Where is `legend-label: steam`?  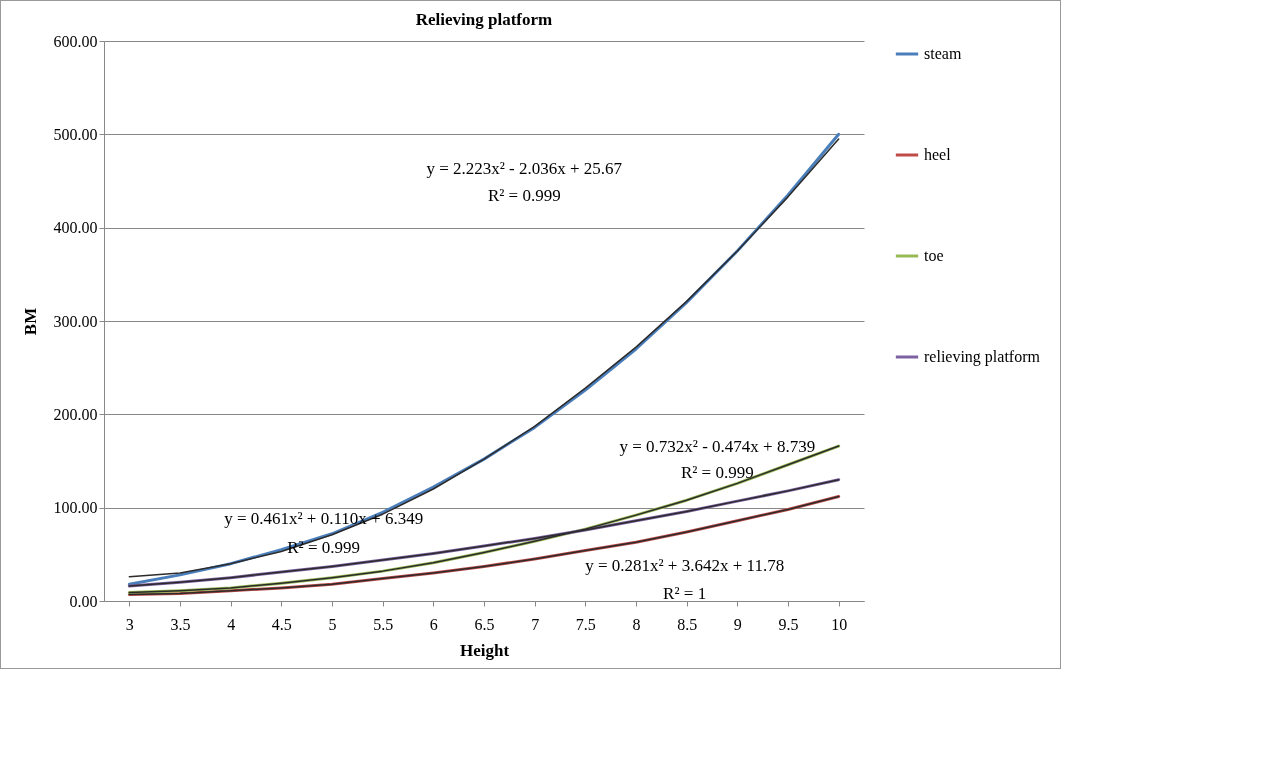 legend-label: steam is located at coordinates (943, 53).